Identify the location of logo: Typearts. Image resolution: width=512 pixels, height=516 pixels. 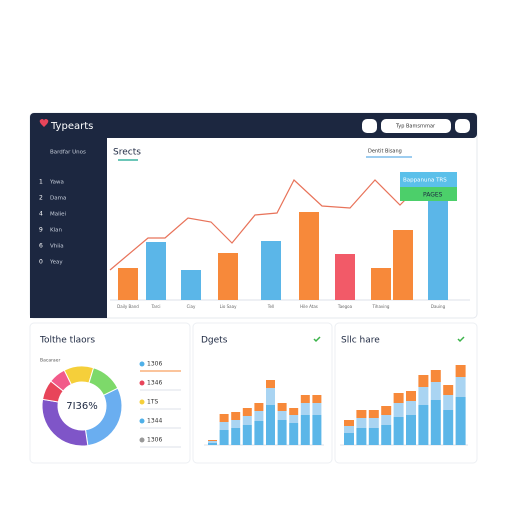
(71, 126).